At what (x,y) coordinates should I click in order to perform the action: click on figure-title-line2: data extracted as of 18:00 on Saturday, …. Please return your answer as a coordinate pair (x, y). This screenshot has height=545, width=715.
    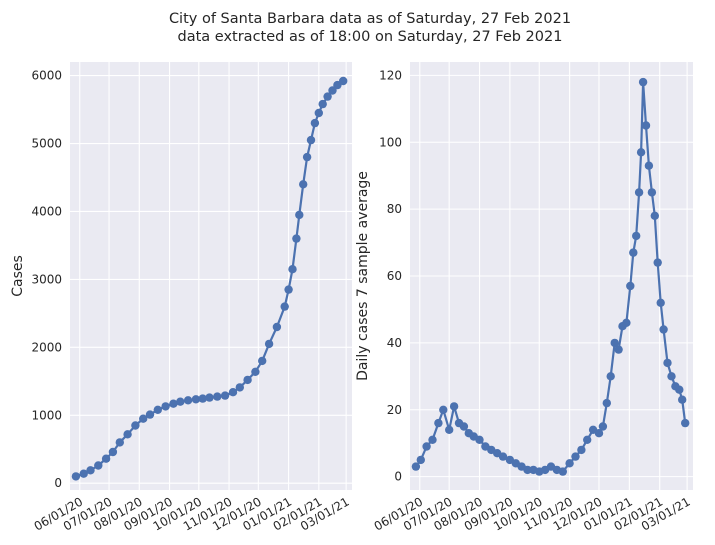
    Looking at the image, I should click on (370, 37).